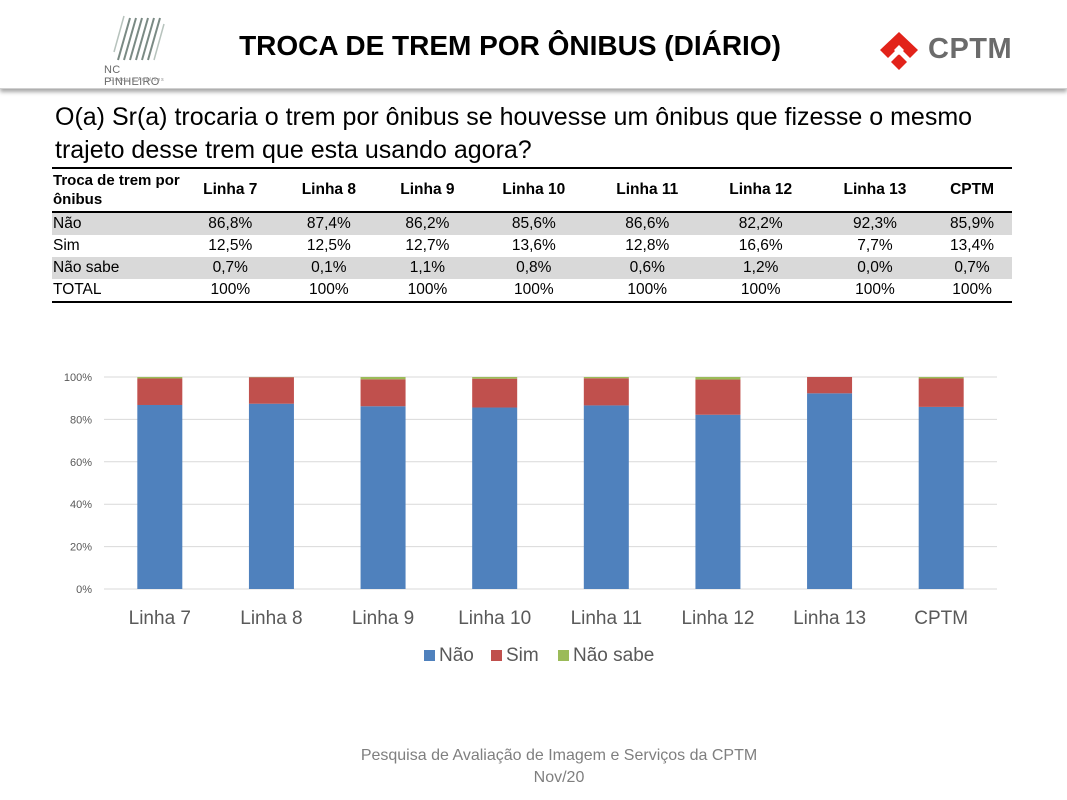  I want to click on y-tick-label: 40%, so click(81, 505).